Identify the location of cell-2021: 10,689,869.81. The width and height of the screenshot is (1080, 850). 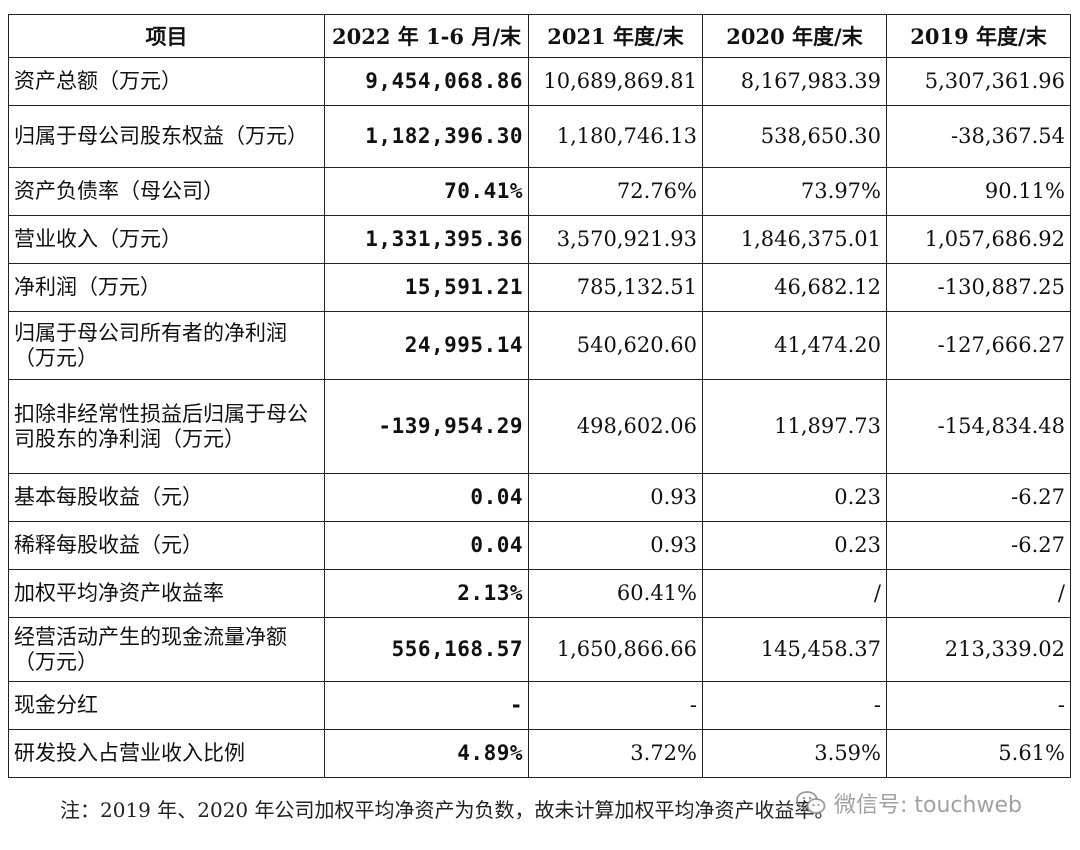
(615, 81).